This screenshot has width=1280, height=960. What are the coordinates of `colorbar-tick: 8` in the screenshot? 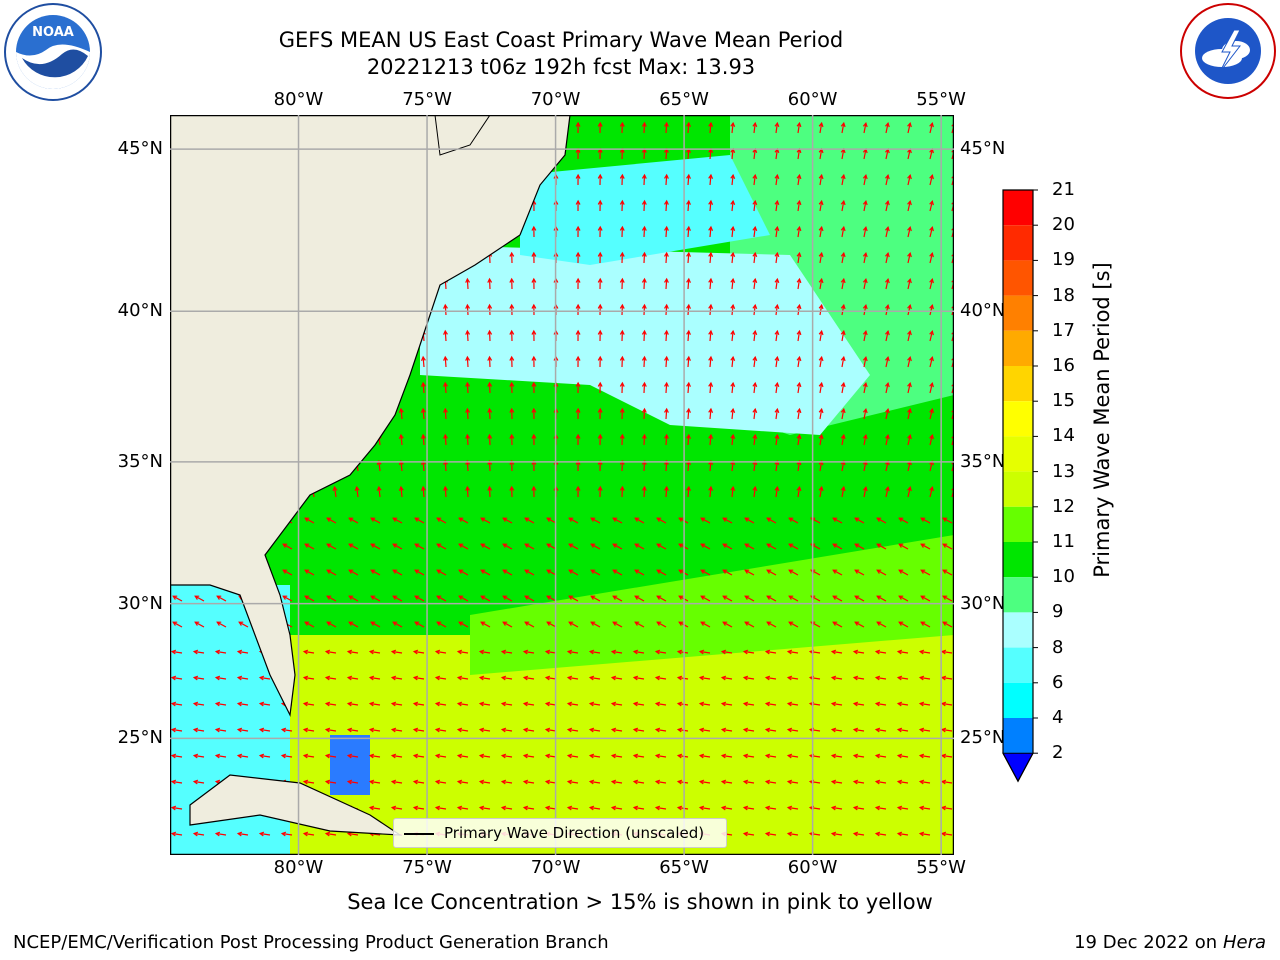 It's located at (1058, 647).